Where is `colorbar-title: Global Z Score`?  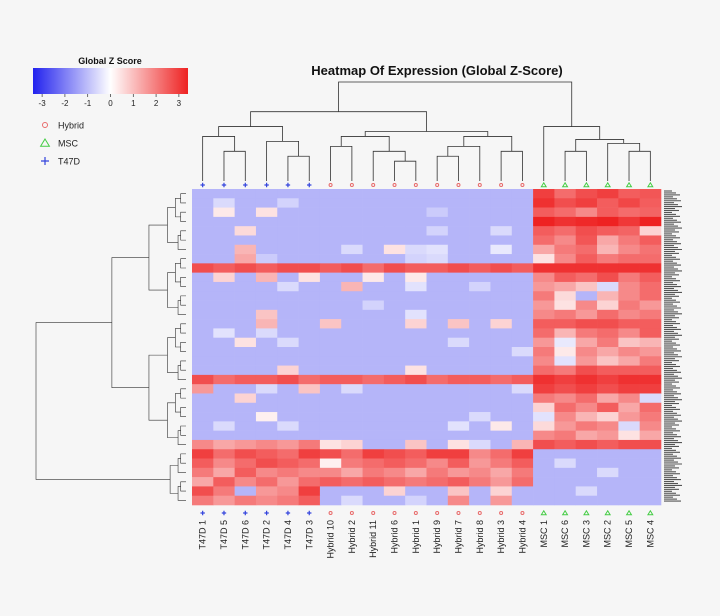 colorbar-title: Global Z Score is located at coordinates (110, 61).